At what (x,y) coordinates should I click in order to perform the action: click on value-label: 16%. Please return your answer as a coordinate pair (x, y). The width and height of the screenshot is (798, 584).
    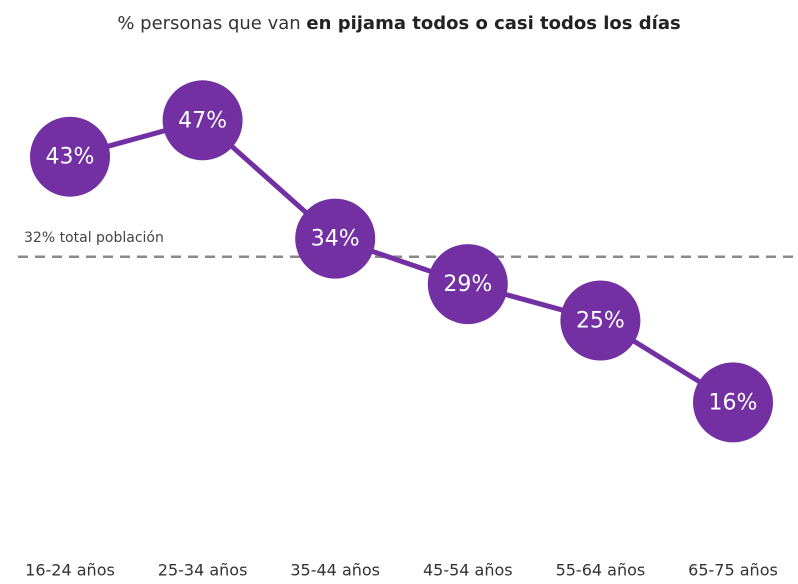
    Looking at the image, I should click on (733, 402).